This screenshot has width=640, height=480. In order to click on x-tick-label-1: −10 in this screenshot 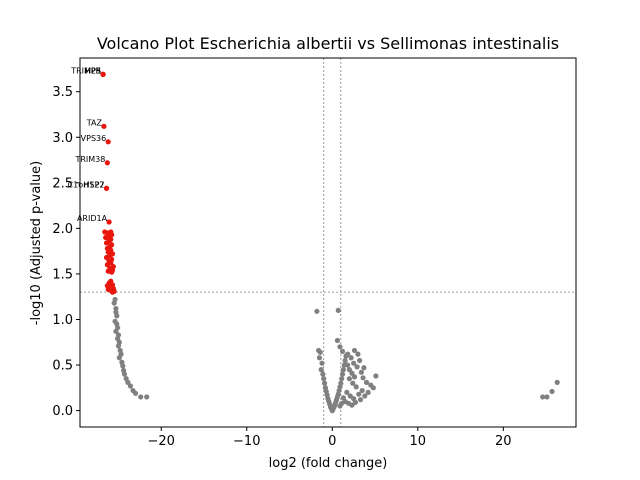, I will do `click(246, 441)`.